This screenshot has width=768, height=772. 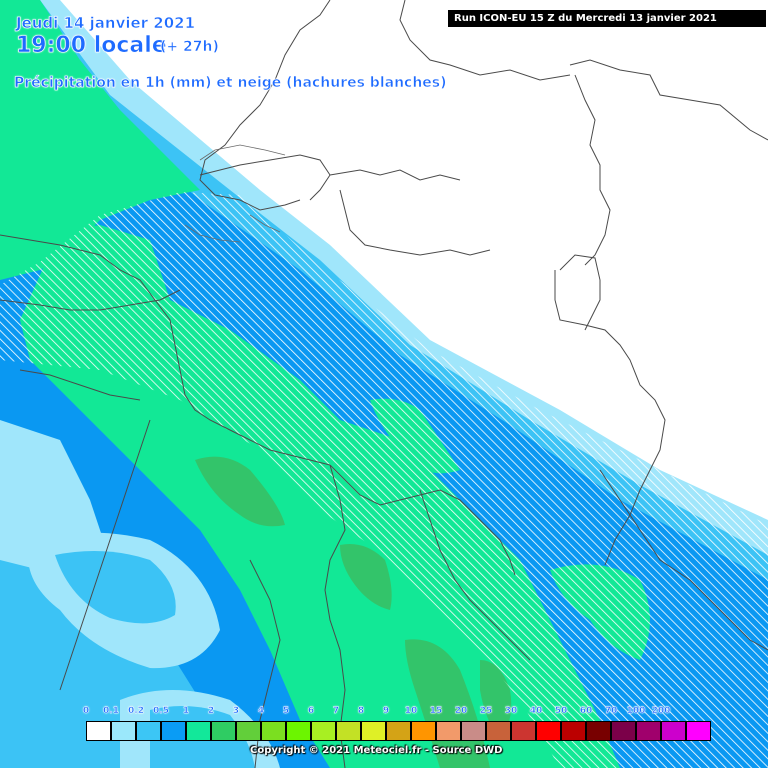 What do you see at coordinates (661, 711) in the screenshot?
I see `legend-tick-label: 200` at bounding box center [661, 711].